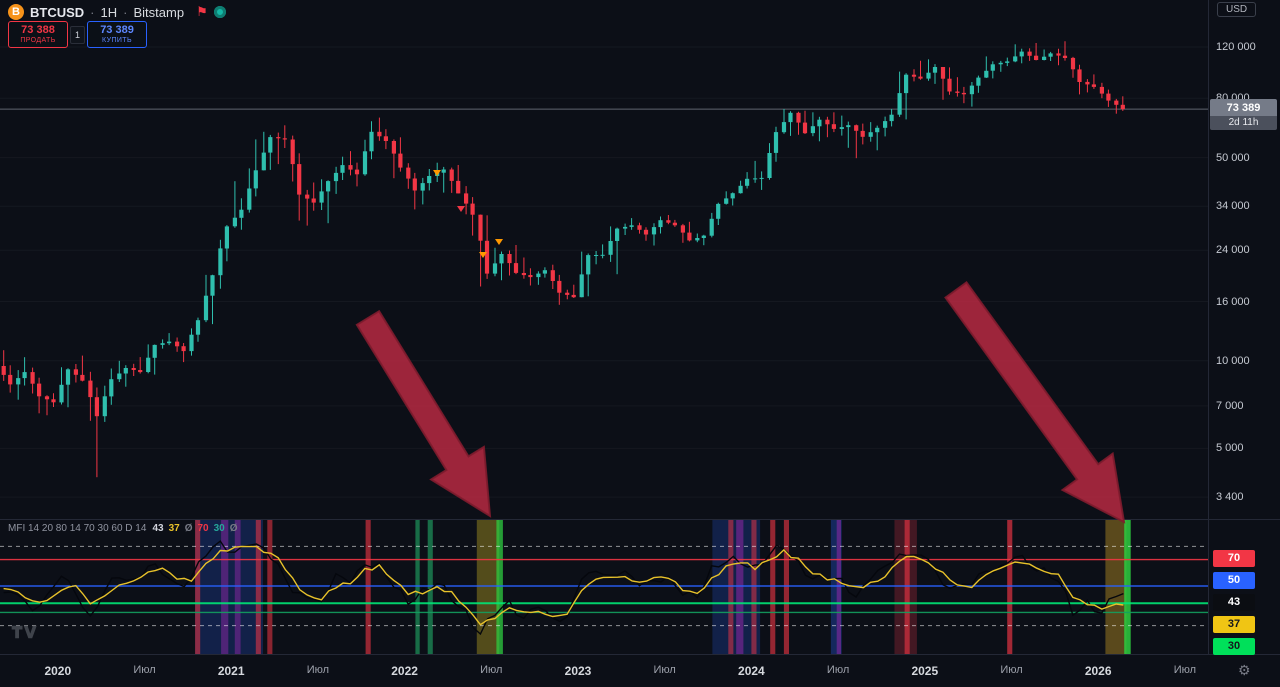 Image resolution: width=1280 pixels, height=687 pixels. What do you see at coordinates (38, 30) in the screenshot?
I see `sell-price: 73 388` at bounding box center [38, 30].